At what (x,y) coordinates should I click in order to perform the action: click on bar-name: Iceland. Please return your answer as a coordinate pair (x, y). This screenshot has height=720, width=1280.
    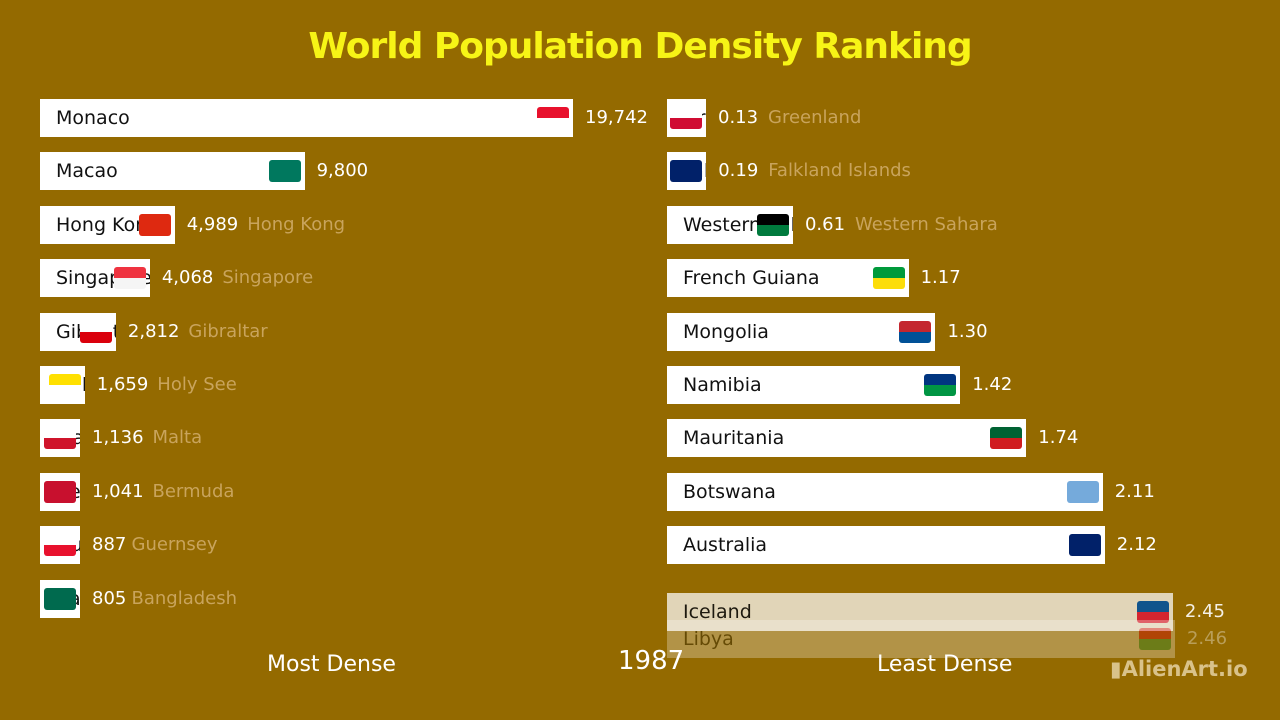
    Looking at the image, I should click on (717, 611).